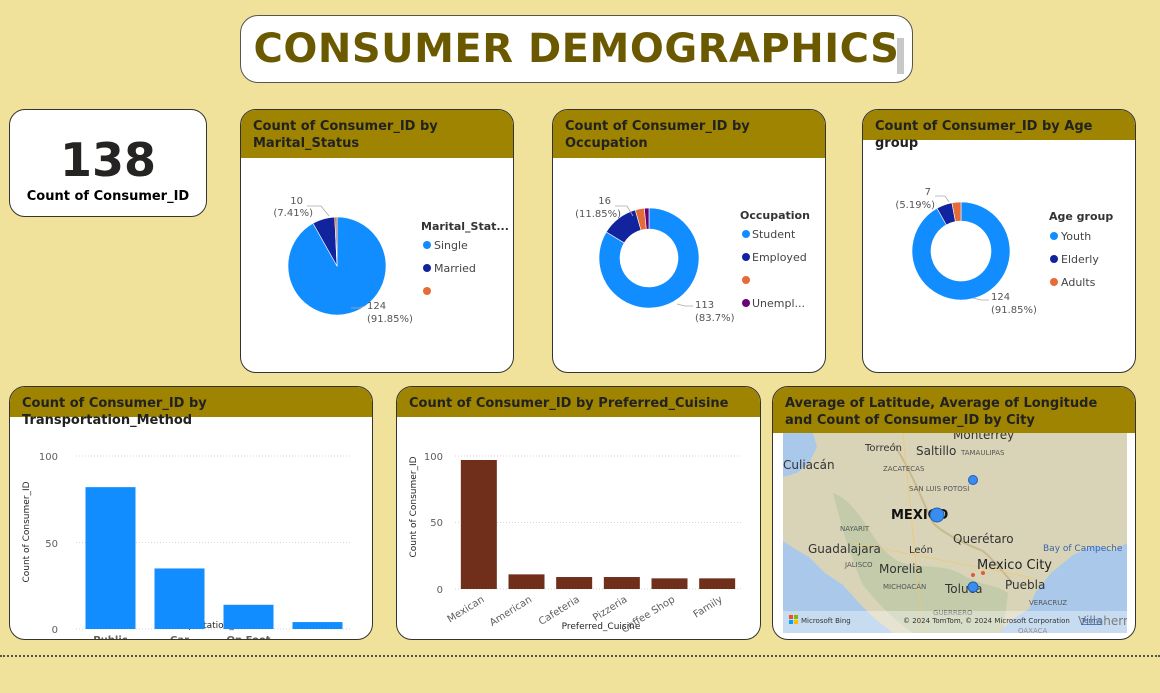 This screenshot has width=1160, height=693. What do you see at coordinates (928, 192) in the screenshot?
I see `age-elderly-count: 7` at bounding box center [928, 192].